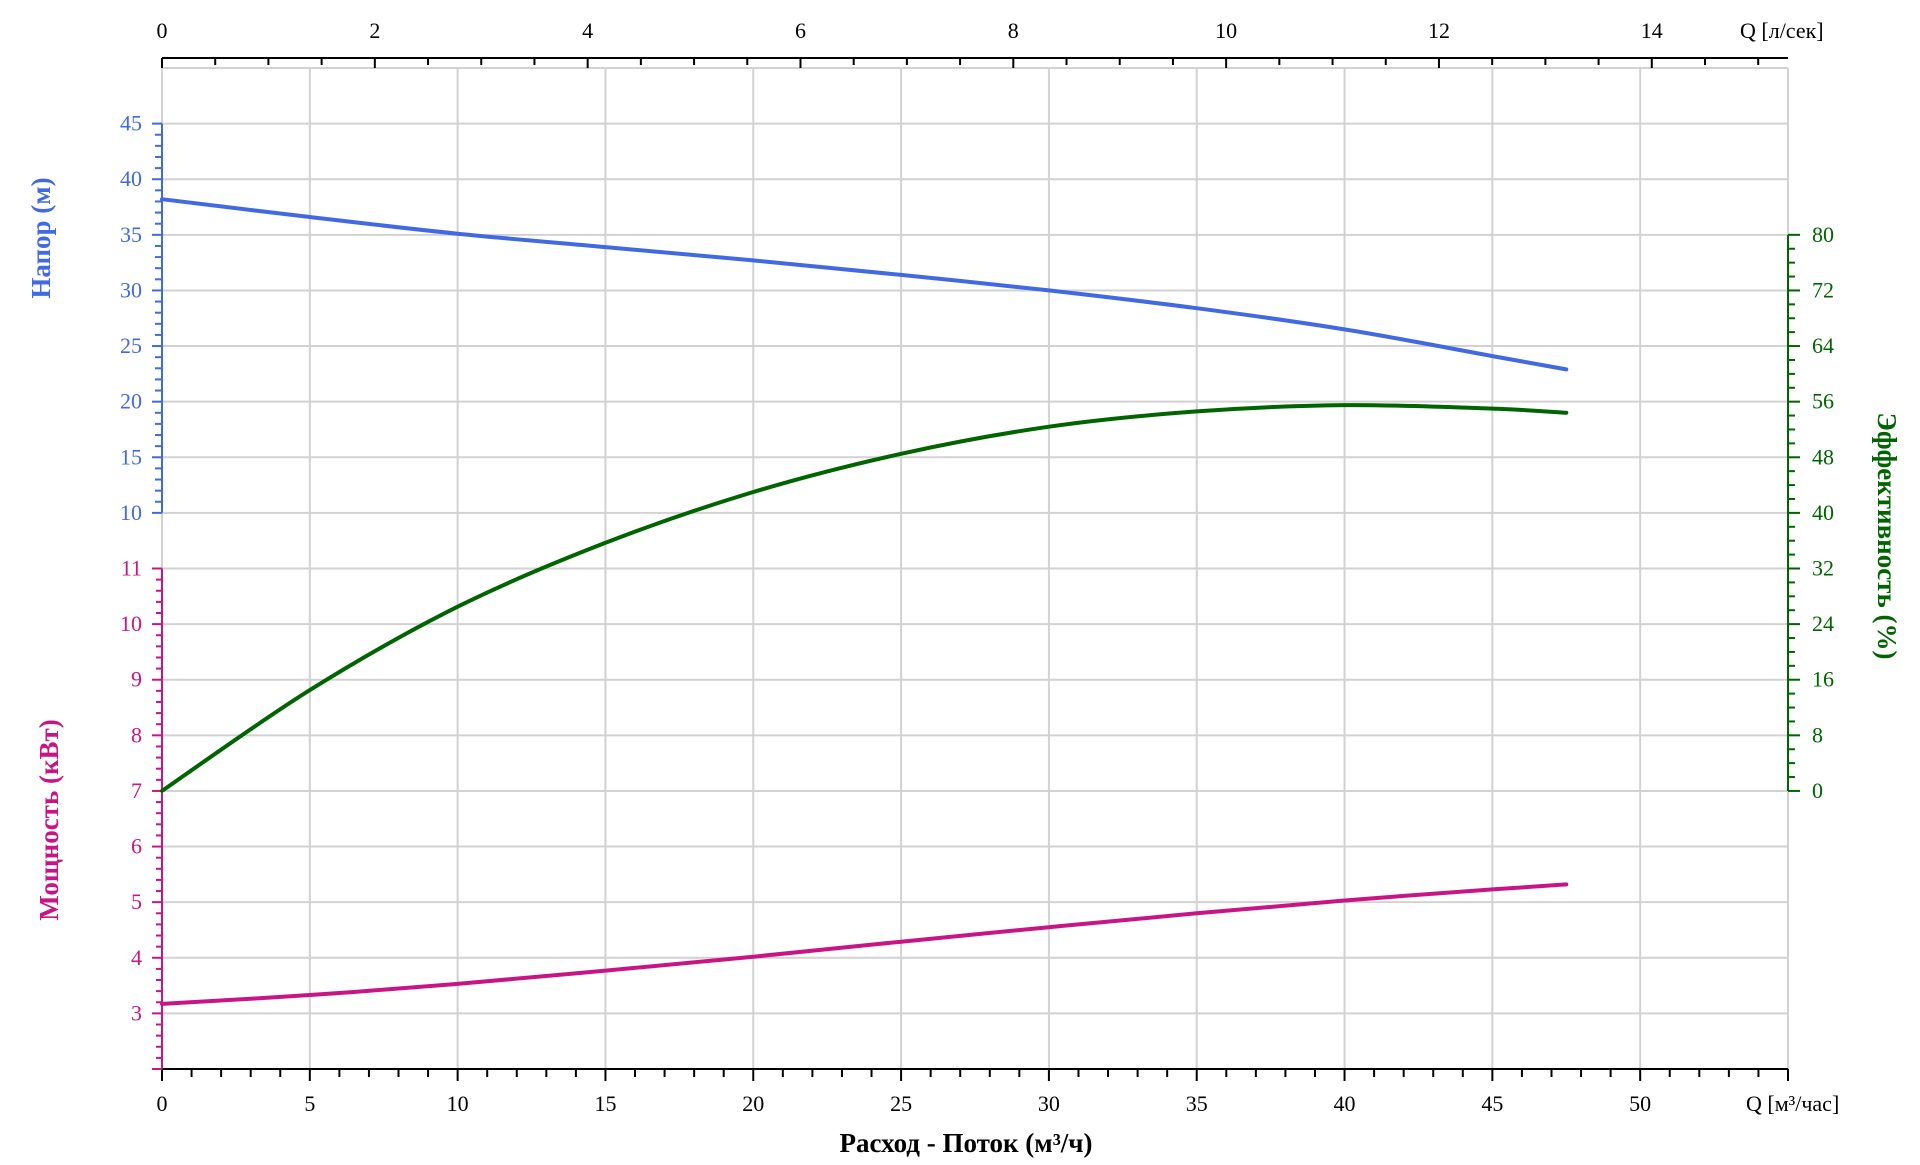 Image resolution: width=1920 pixels, height=1165 pixels. I want to click on x-top-tick-label: 4, so click(587, 30).